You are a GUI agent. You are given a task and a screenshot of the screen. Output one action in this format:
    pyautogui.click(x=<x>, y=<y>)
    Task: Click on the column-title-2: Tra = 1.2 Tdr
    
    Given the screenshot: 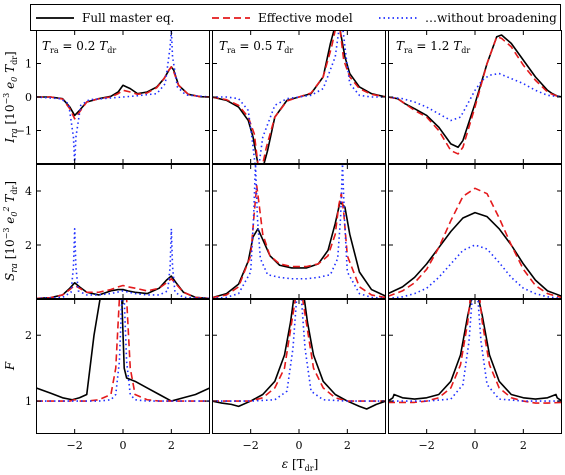 What is the action you would take?
    pyautogui.click(x=433, y=47)
    